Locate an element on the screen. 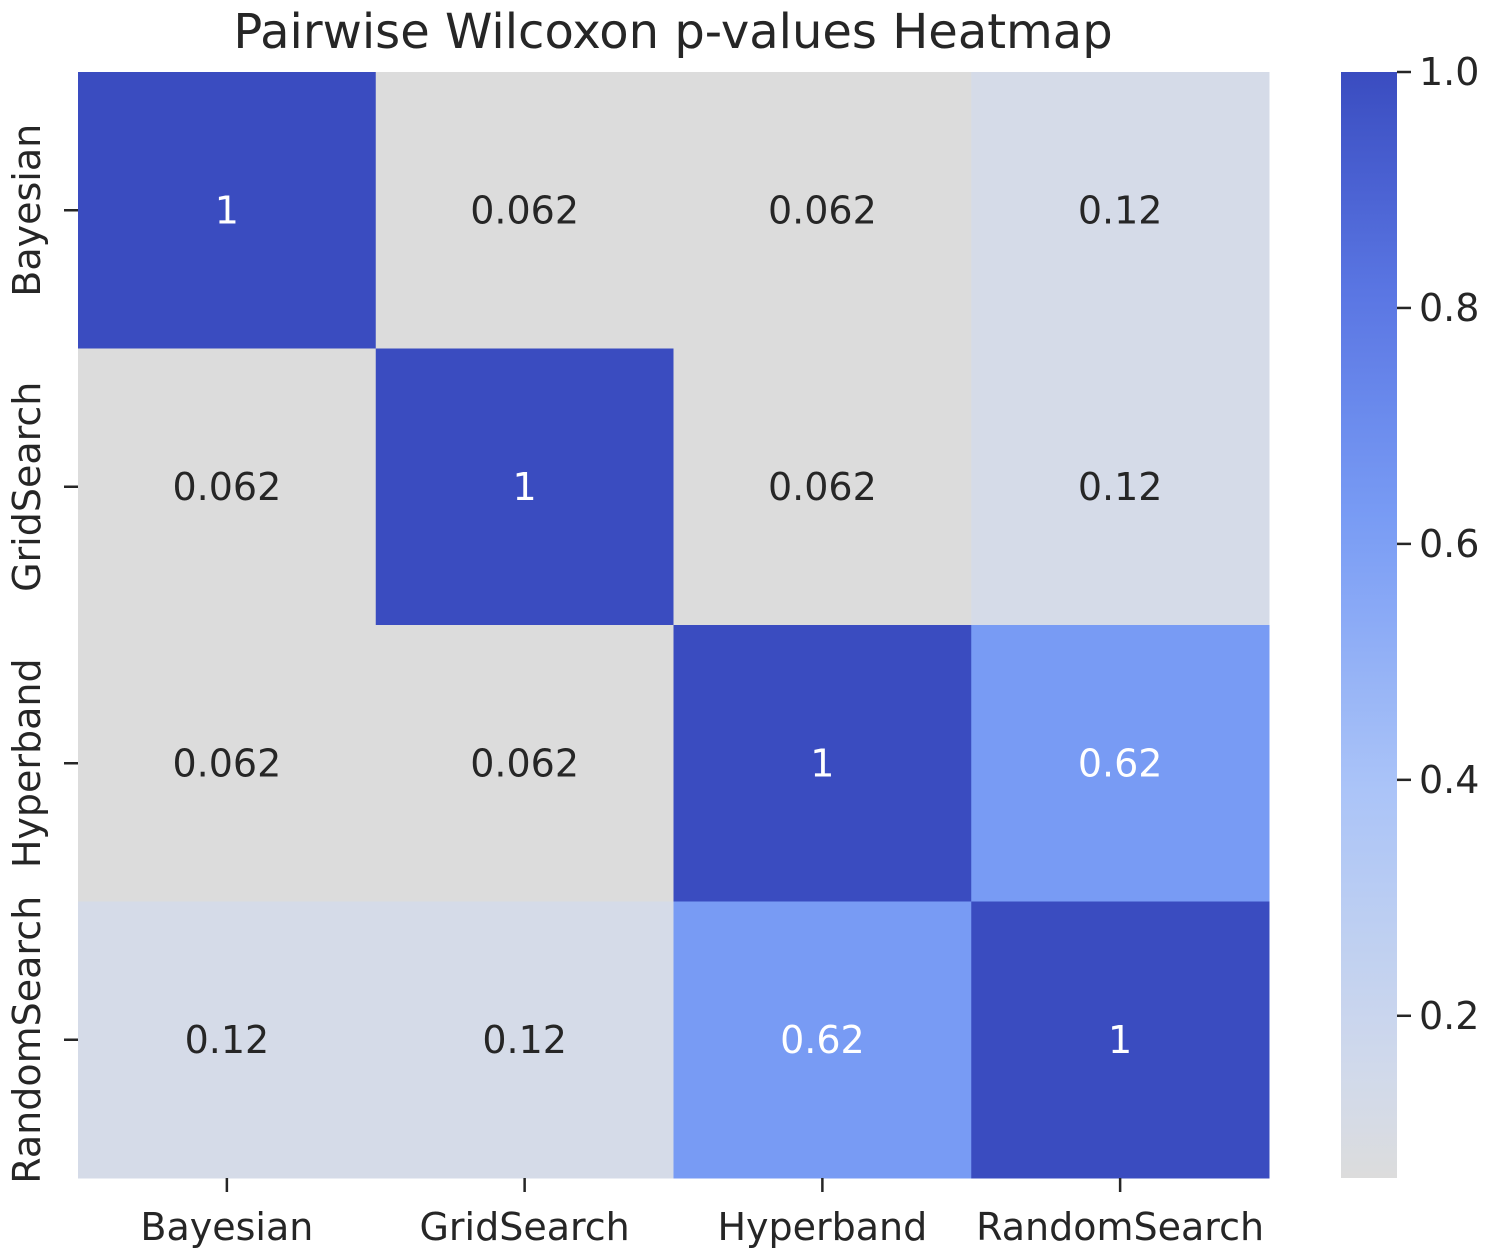 This screenshot has width=1497, height=1260. cell-label-0-3: 0.12 is located at coordinates (1120, 210).